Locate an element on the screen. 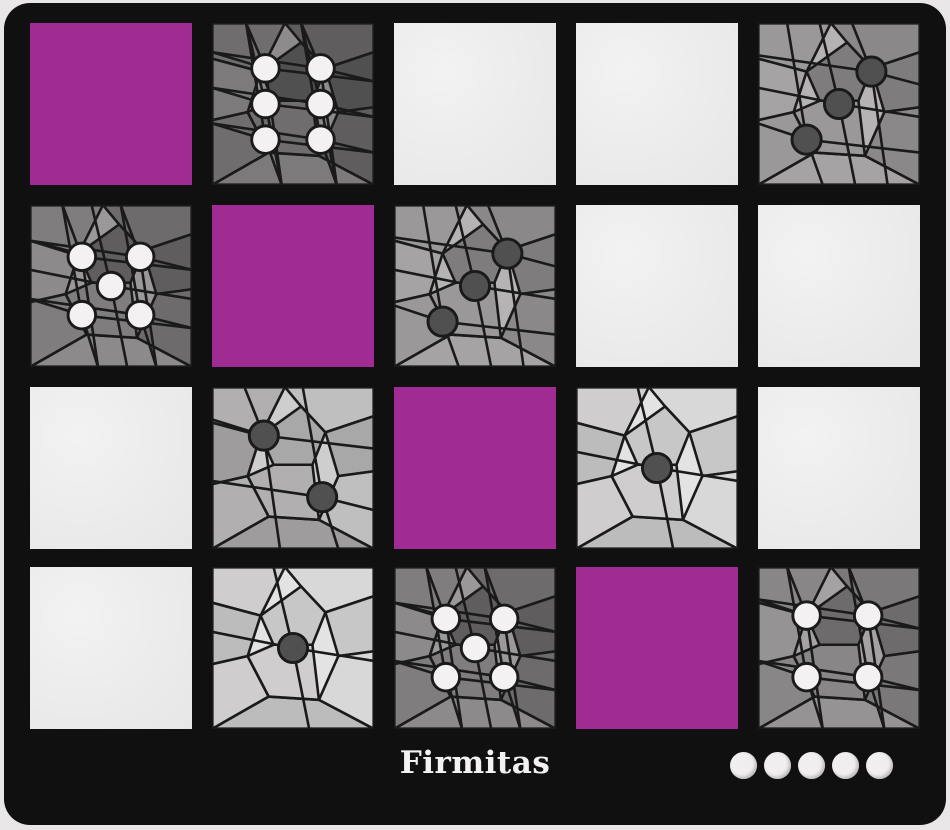 The width and height of the screenshot is (950, 830). difficulty-indicator is located at coordinates (811, 765).